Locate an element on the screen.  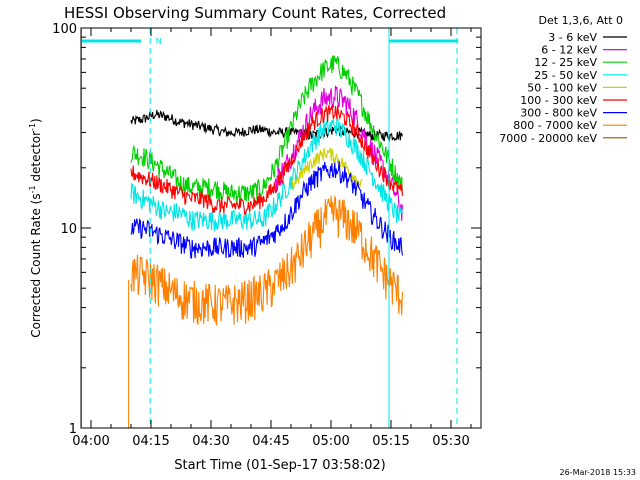
x-tick-label: 04:00 is located at coordinates (90, 441).